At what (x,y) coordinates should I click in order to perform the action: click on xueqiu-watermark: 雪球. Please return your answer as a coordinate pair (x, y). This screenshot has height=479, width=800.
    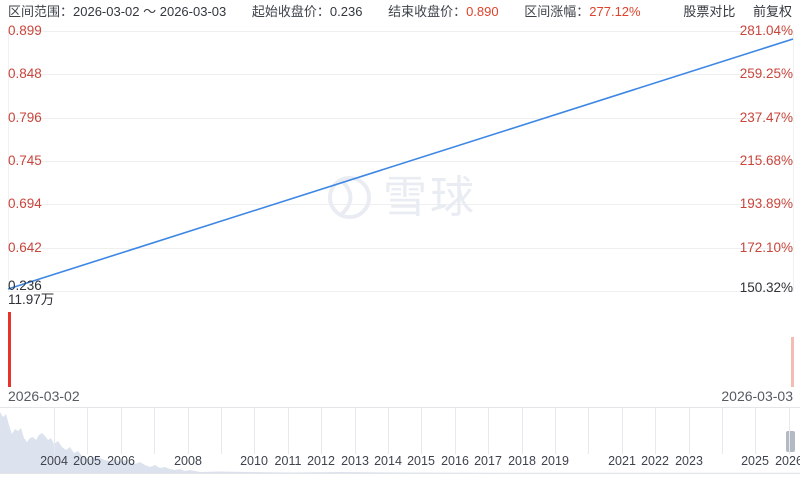
    Looking at the image, I should click on (401, 197).